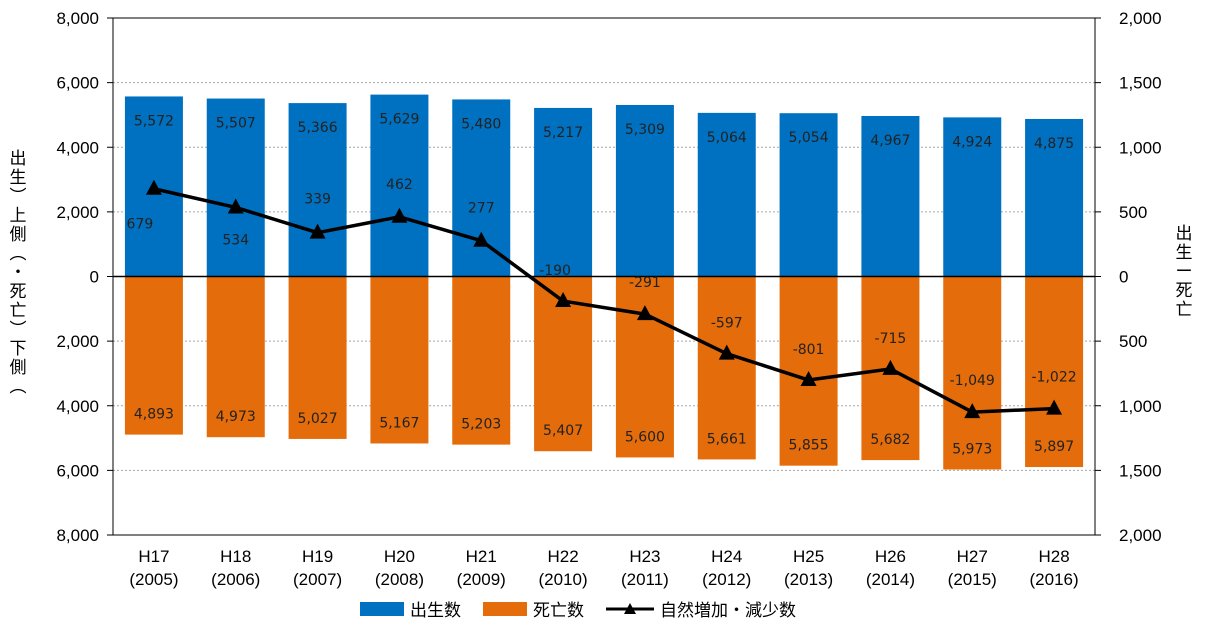  Describe the element at coordinates (317, 556) in the screenshot. I see `category-label-year: H19` at that location.